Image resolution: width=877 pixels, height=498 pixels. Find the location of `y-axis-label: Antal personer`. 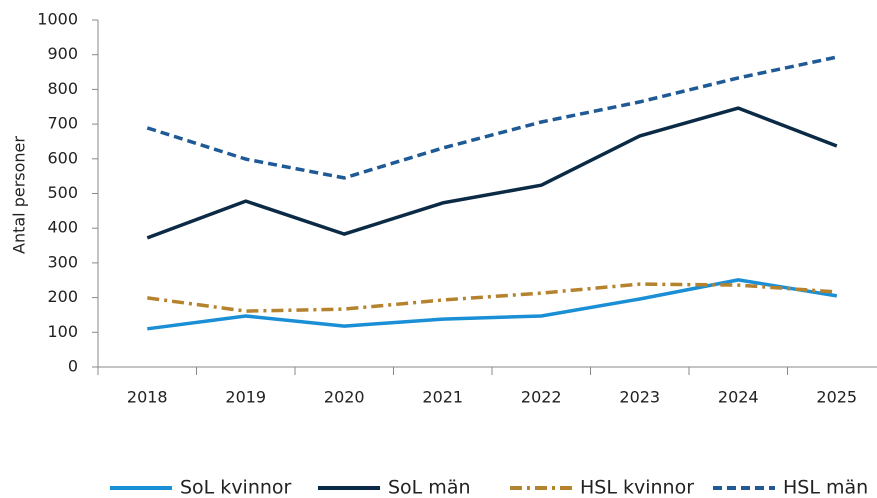

y-axis-label: Antal personer is located at coordinates (19, 195).